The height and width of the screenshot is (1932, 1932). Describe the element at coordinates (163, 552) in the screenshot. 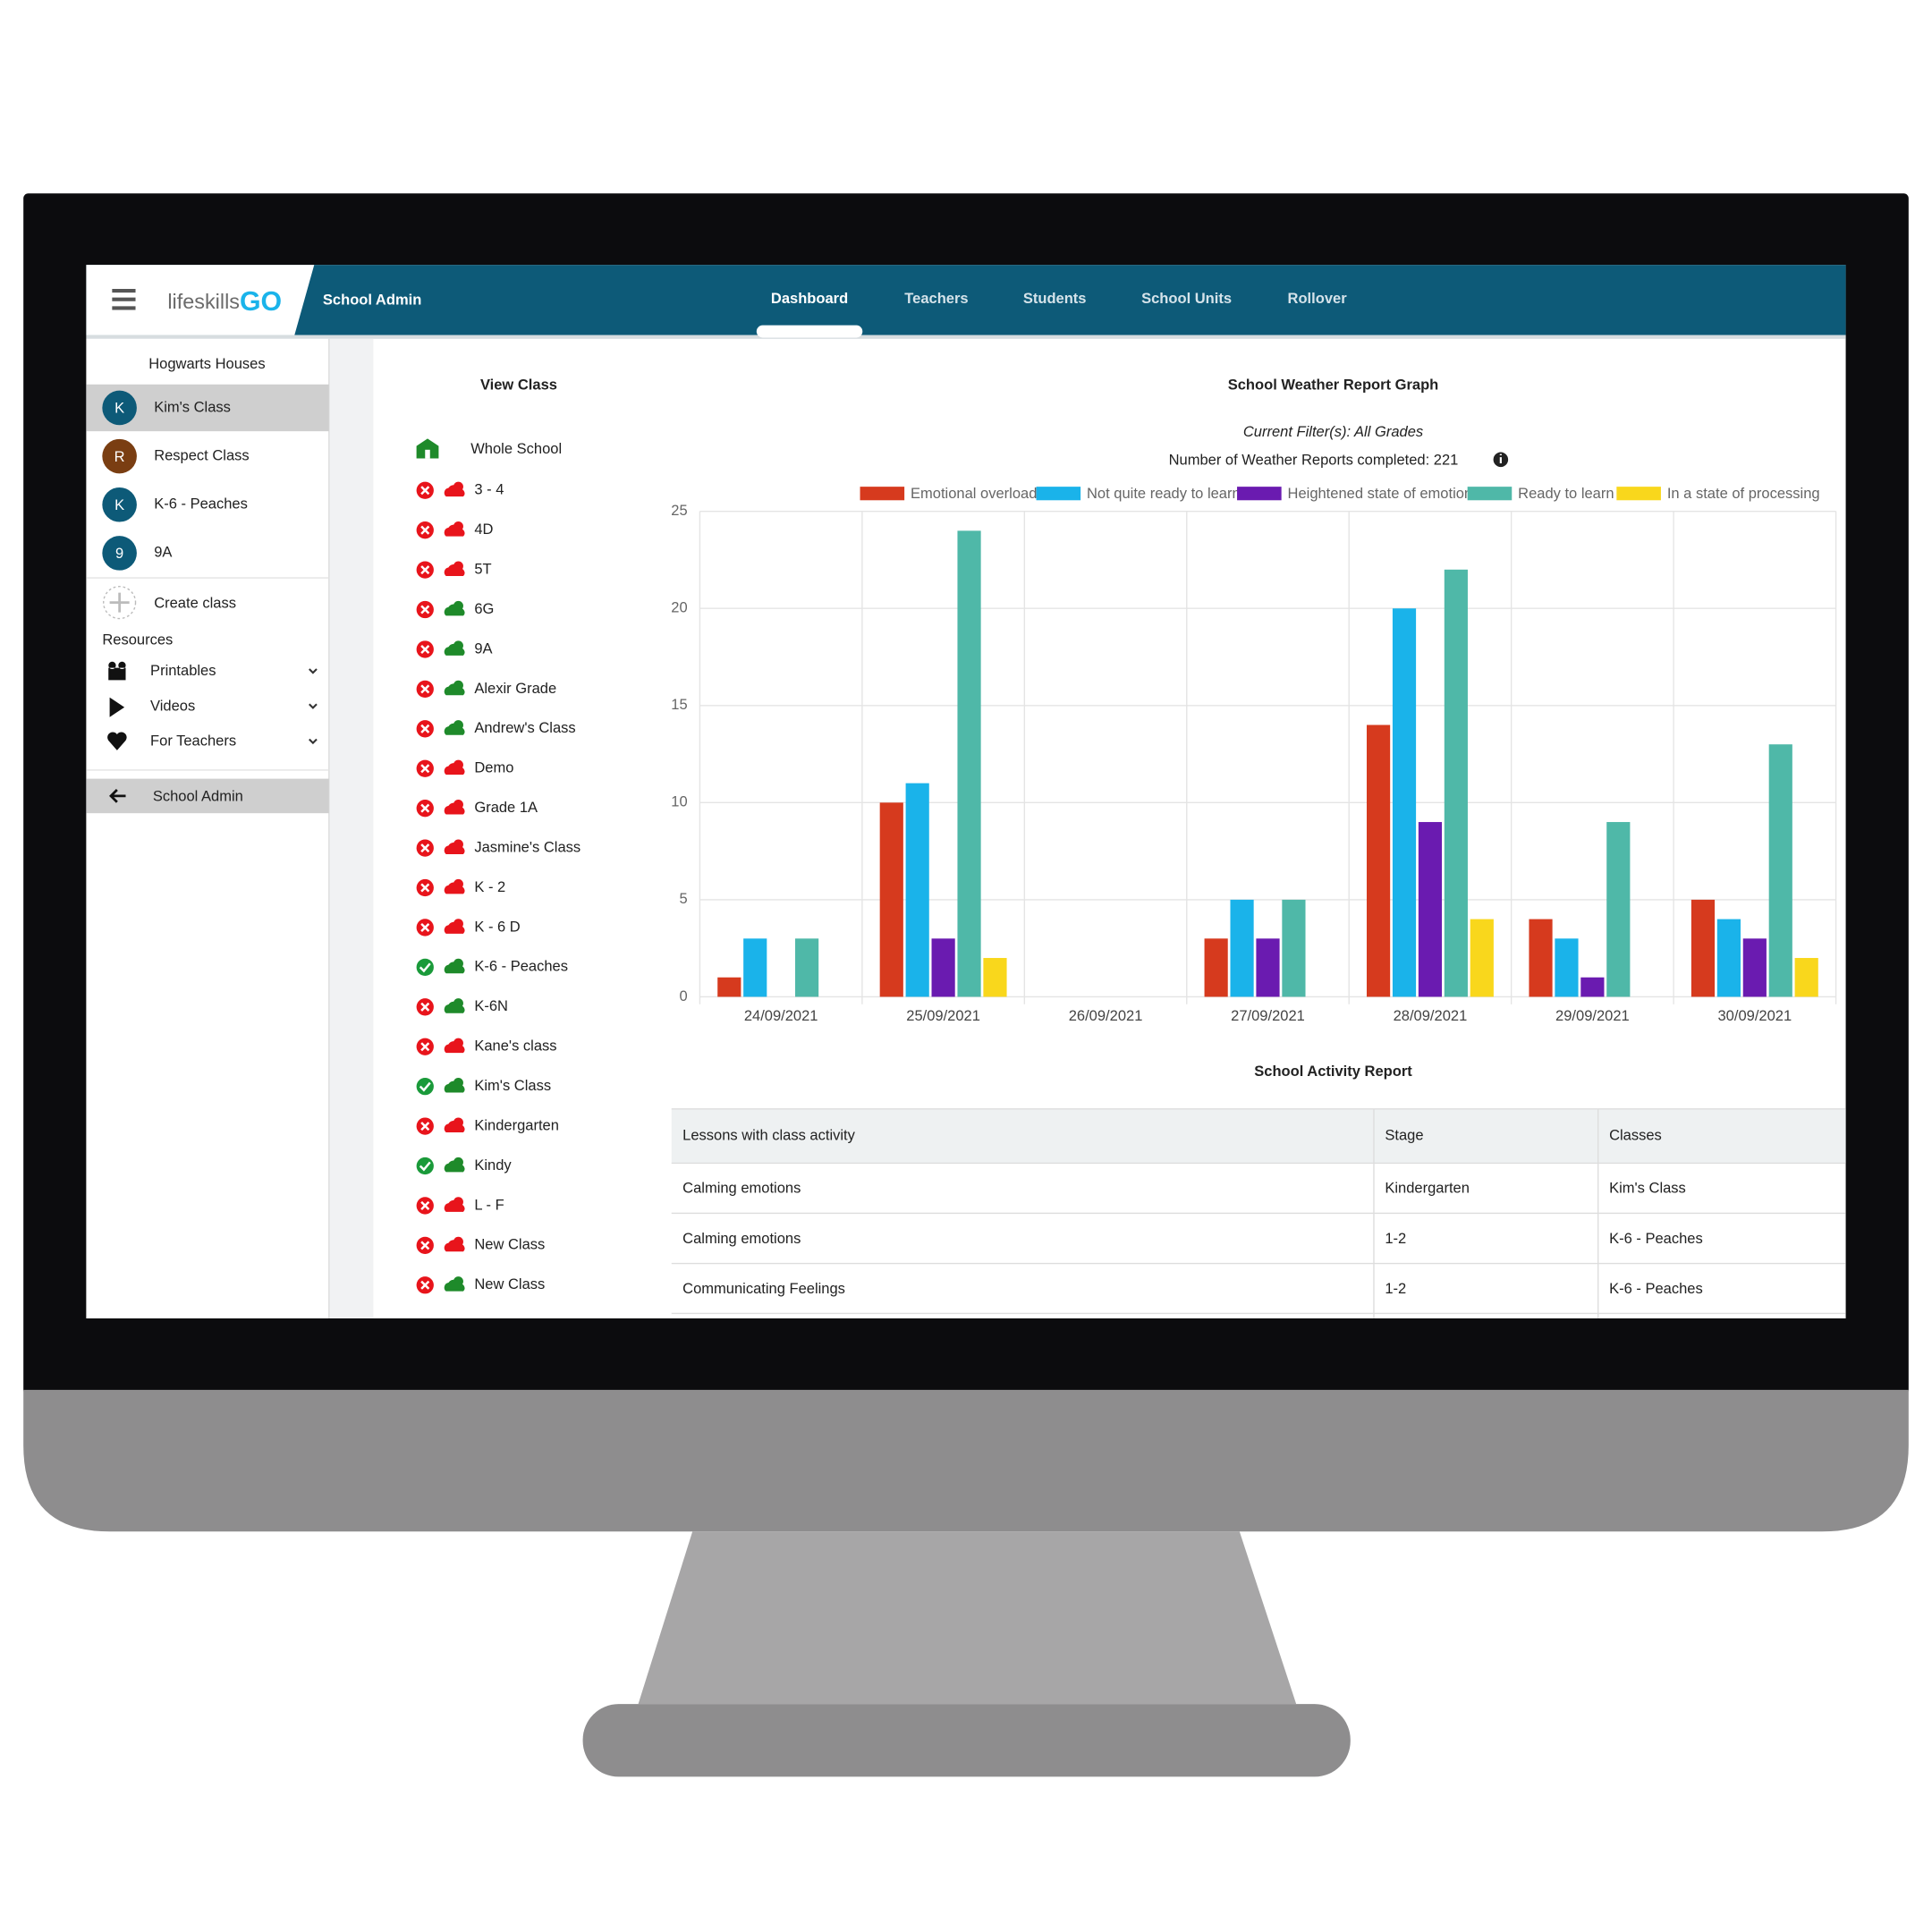

I see `sidebar-class: 9A` at that location.